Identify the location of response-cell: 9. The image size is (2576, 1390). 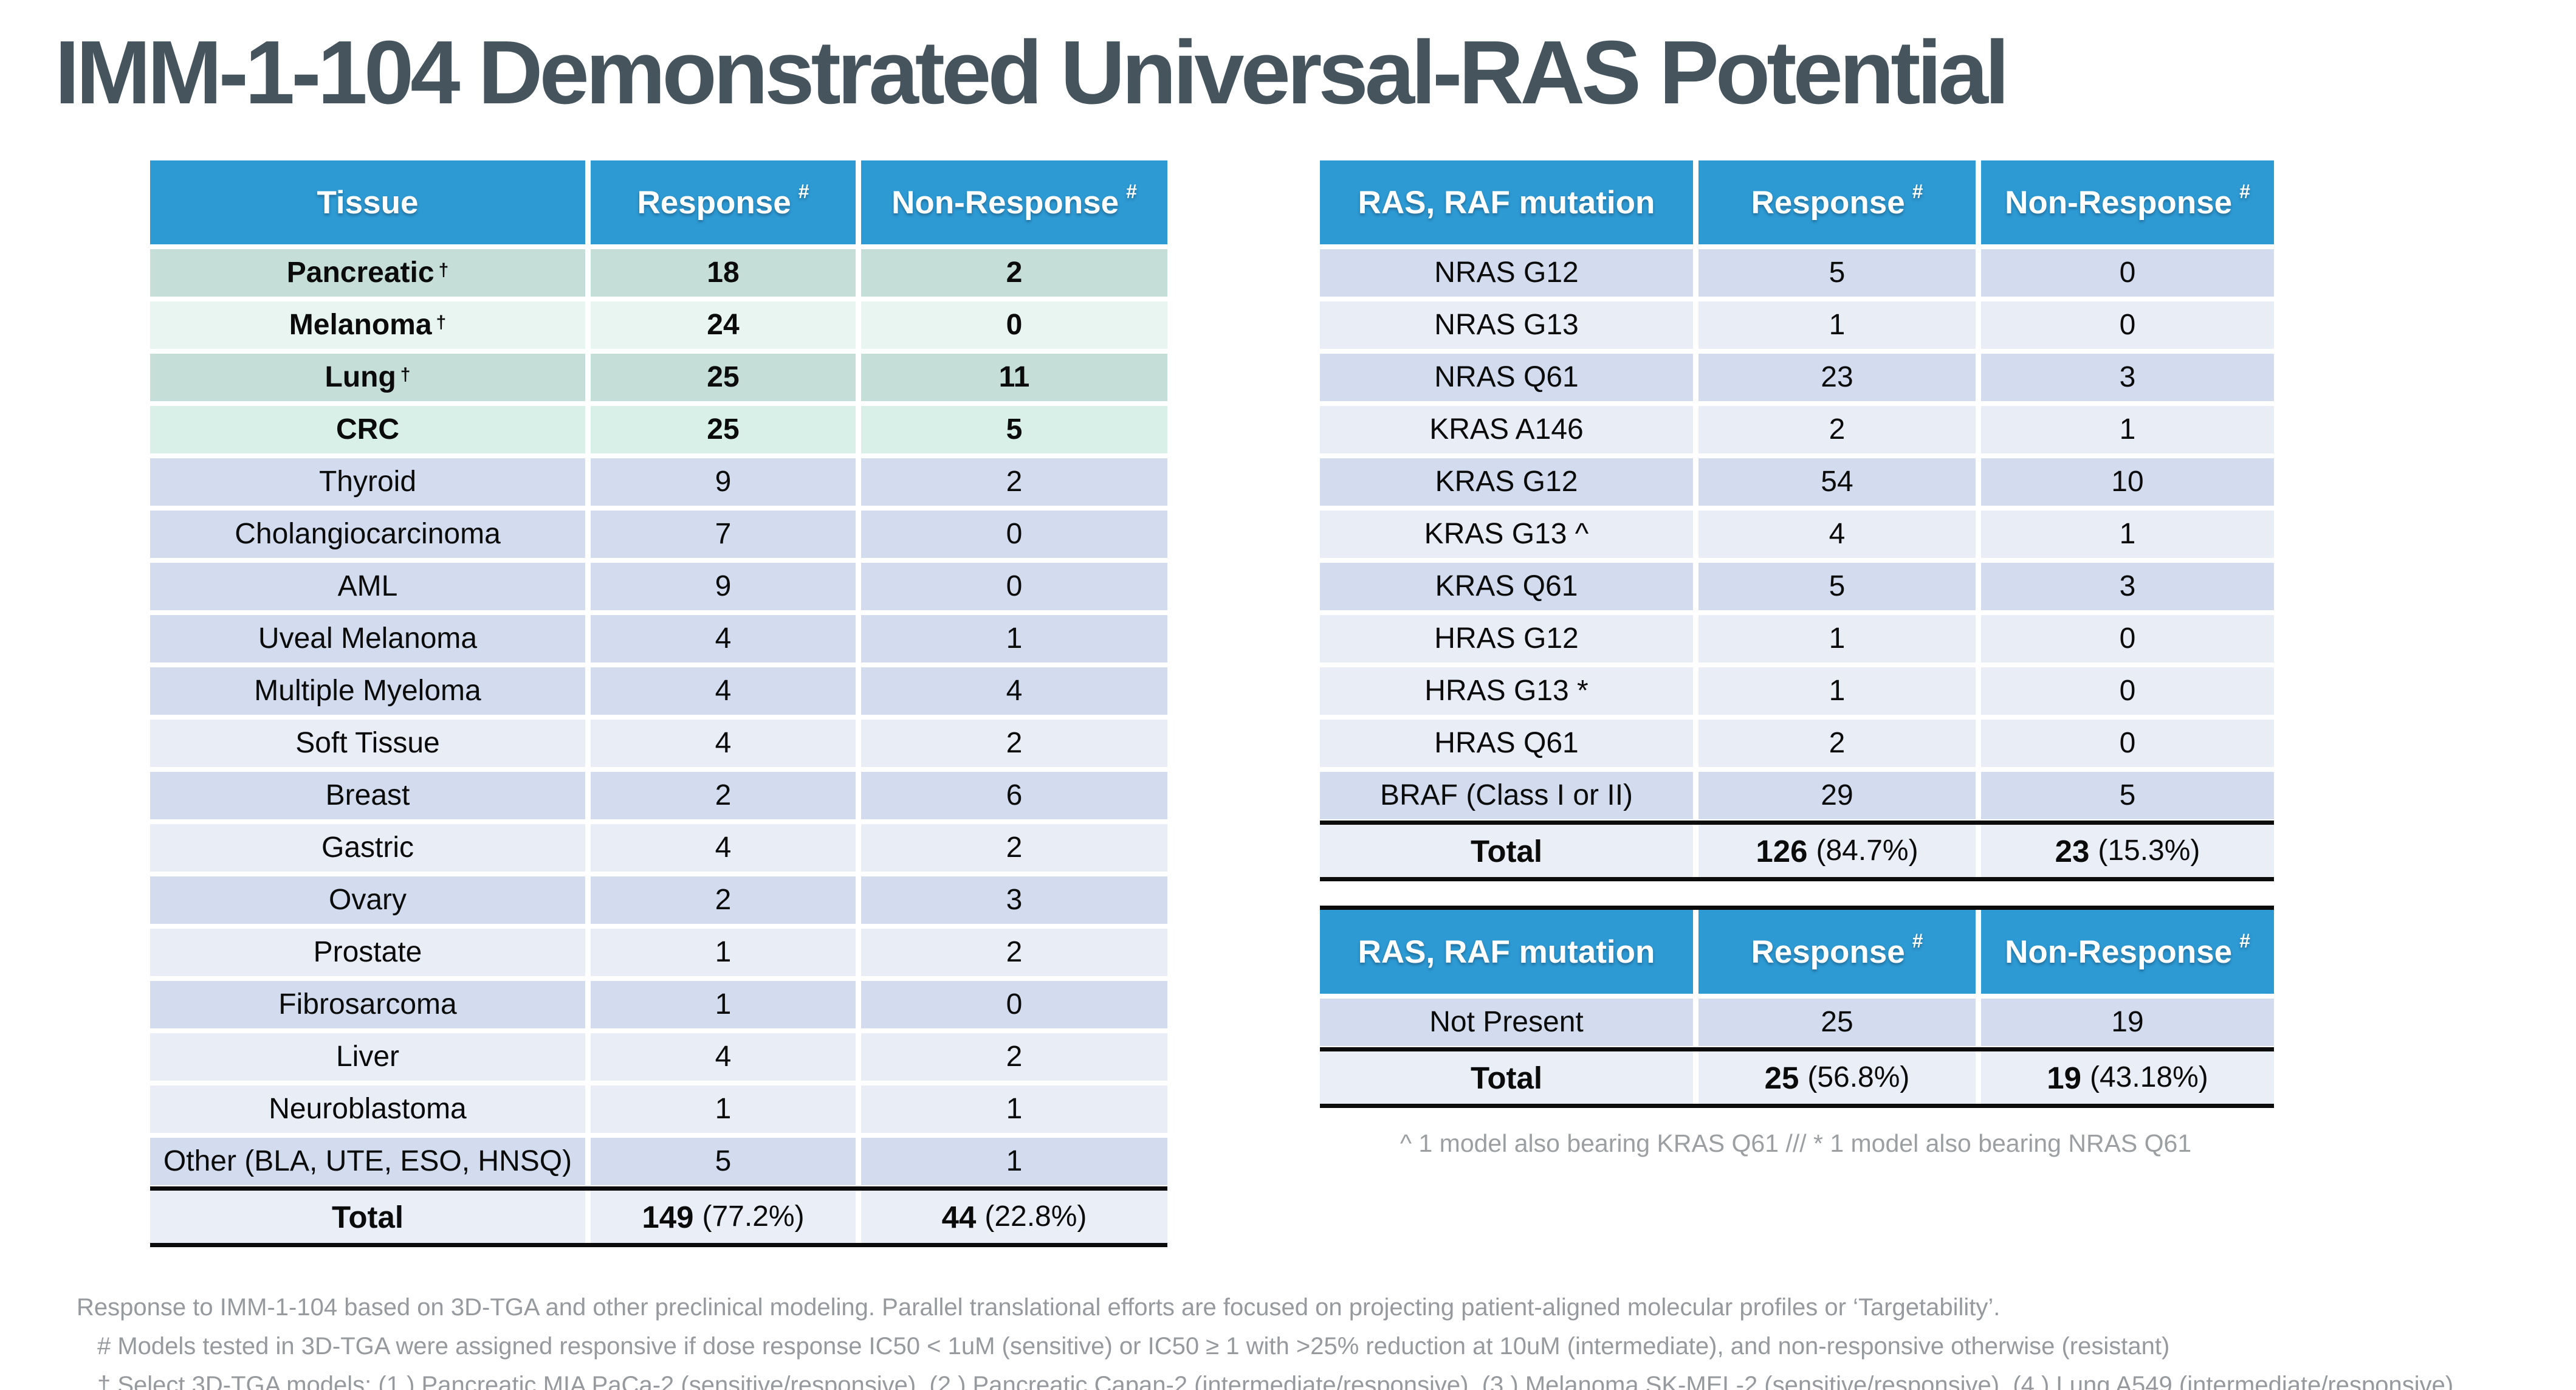
(723, 482).